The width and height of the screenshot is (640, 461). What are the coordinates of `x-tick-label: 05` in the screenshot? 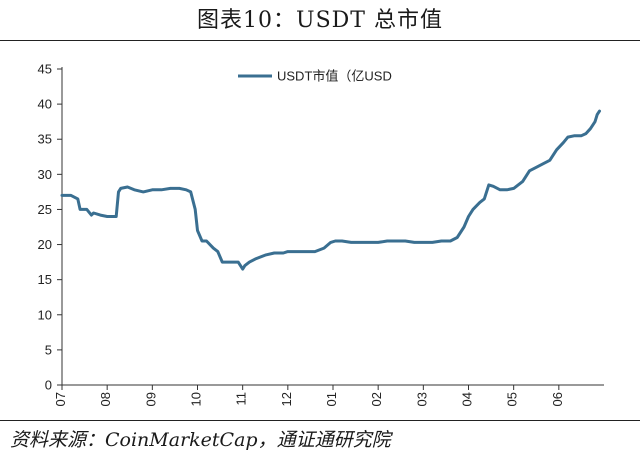 It's located at (512, 399).